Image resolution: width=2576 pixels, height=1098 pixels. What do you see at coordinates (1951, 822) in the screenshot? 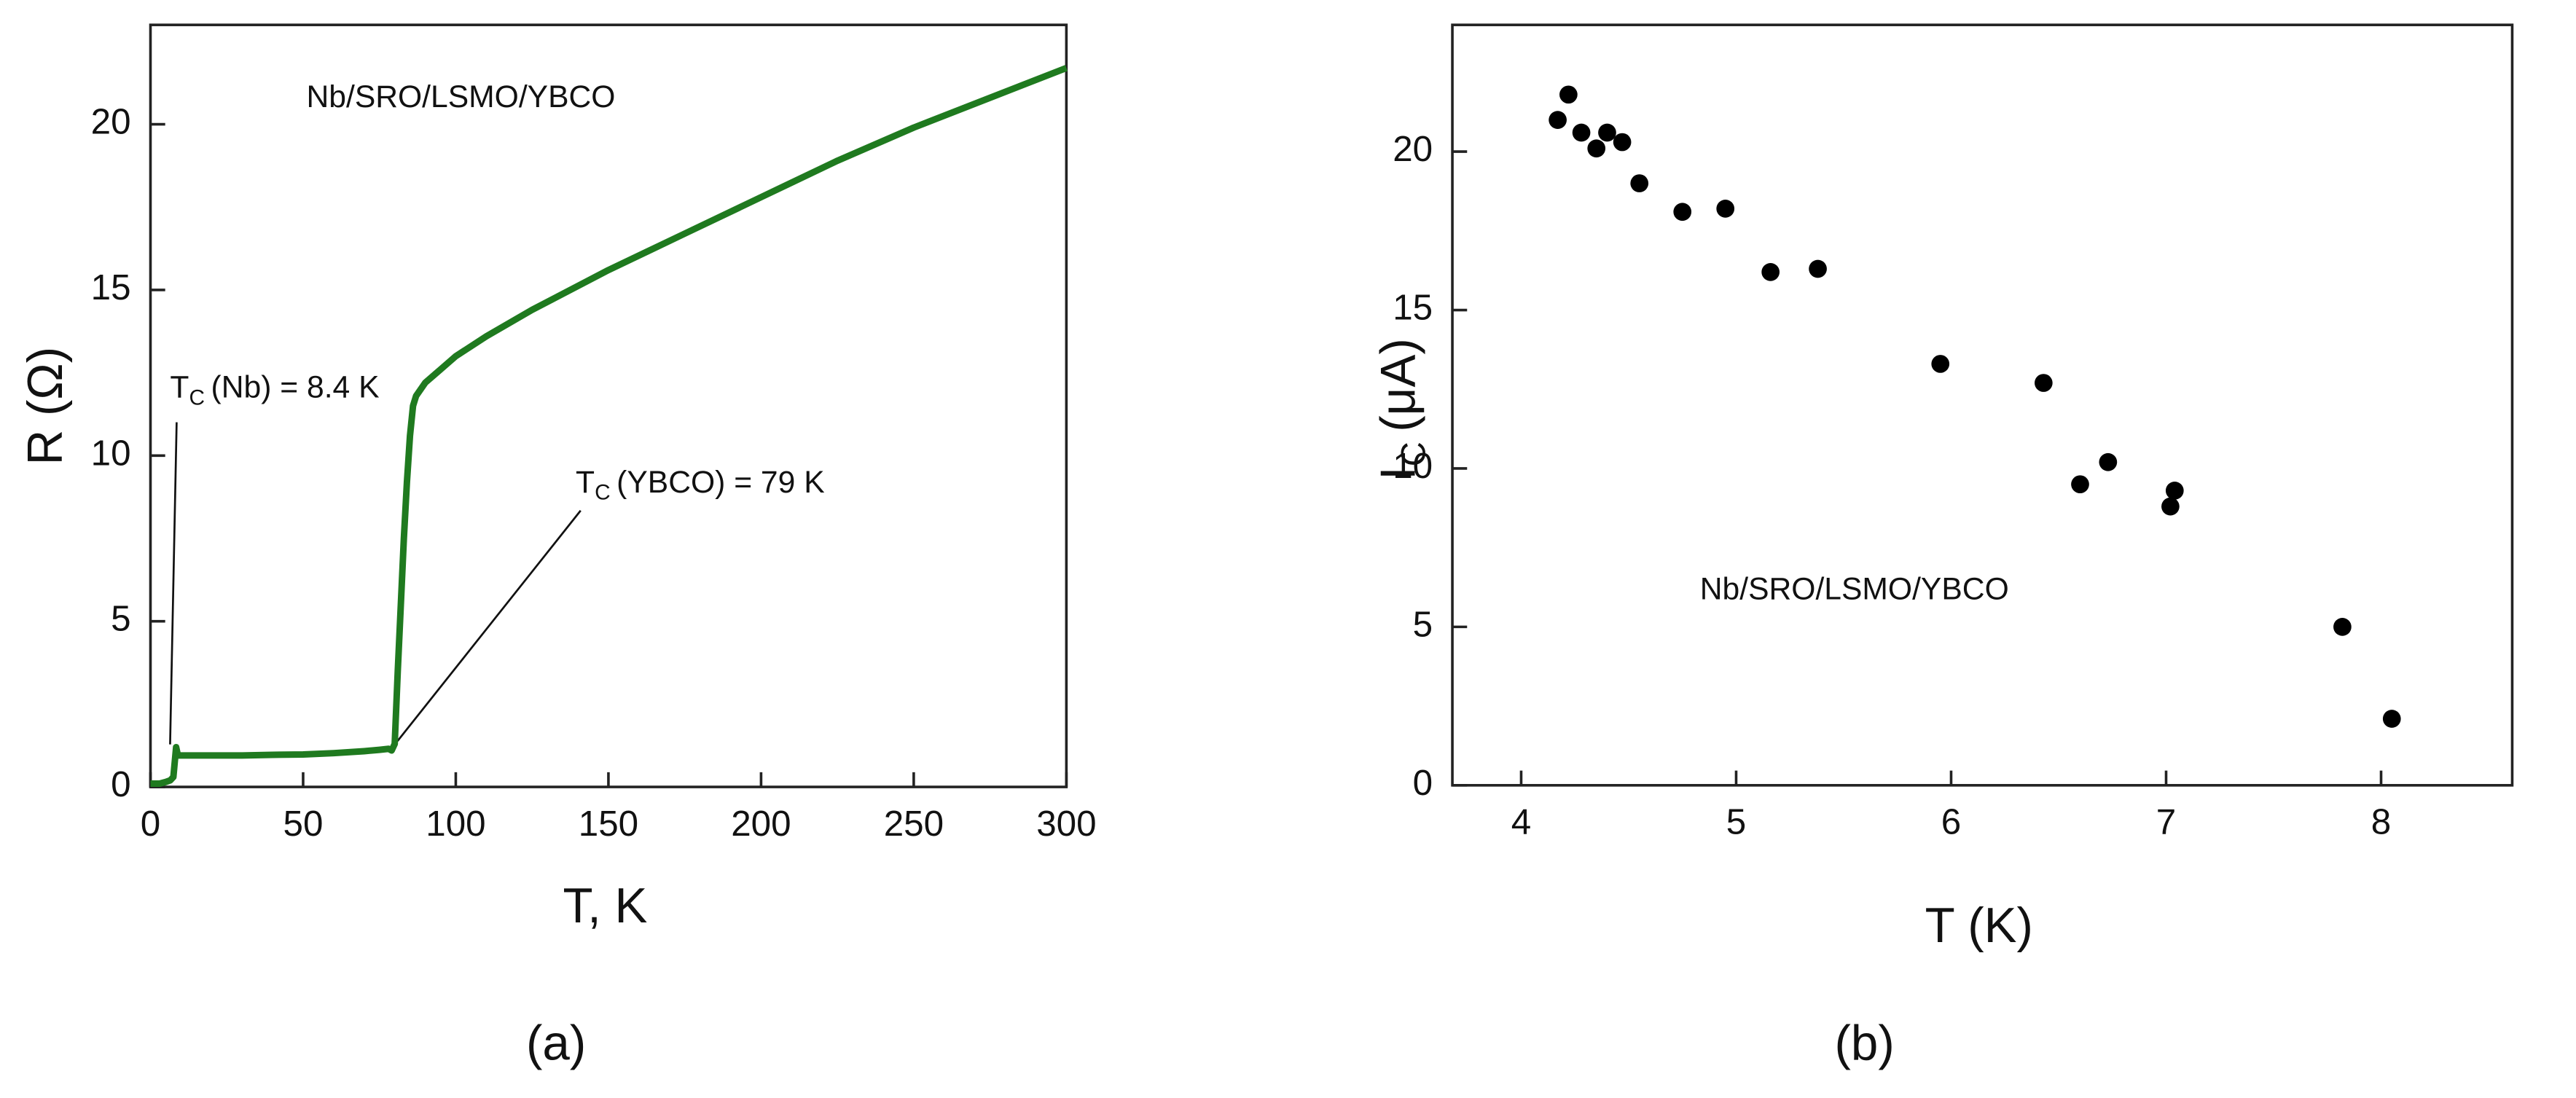
I see `x-tick-label: 6` at bounding box center [1951, 822].